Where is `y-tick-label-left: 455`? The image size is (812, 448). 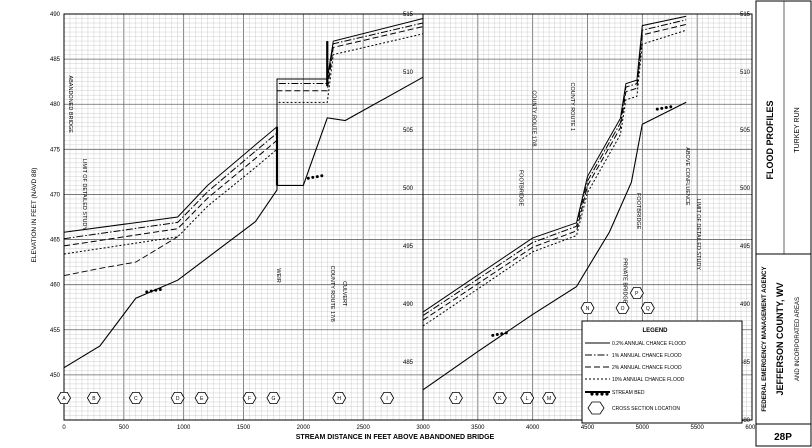
y-tick-label-left: 455 is located at coordinates (55, 331).